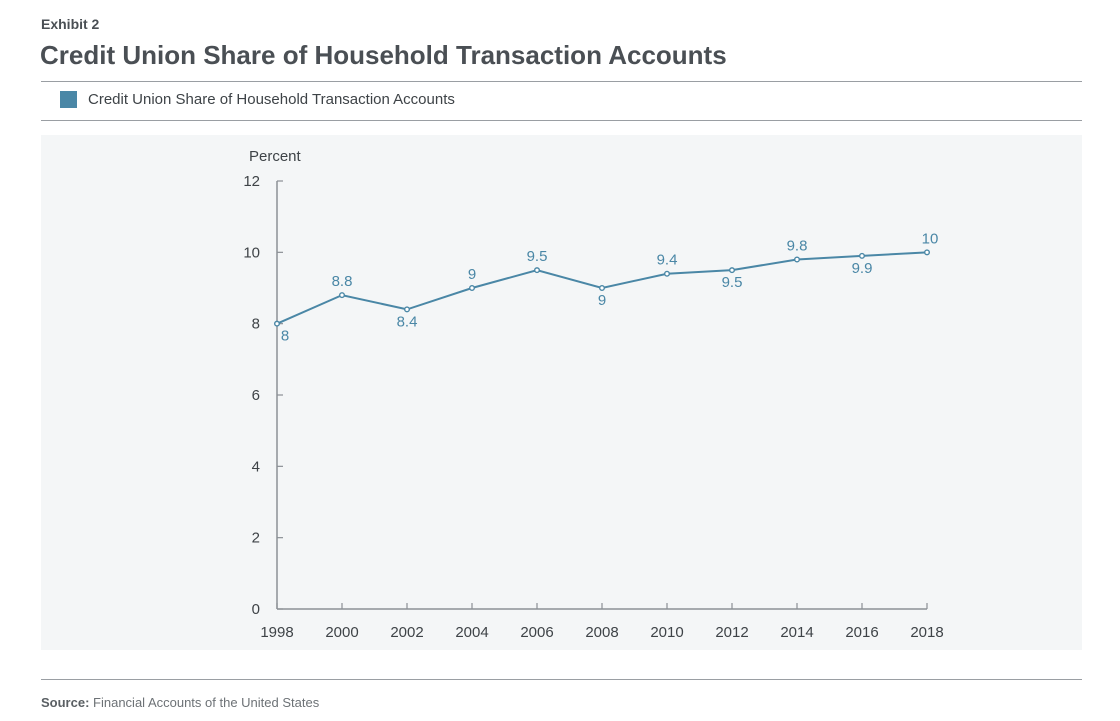  Describe the element at coordinates (251, 181) in the screenshot. I see `y-tick-label: 12` at that location.